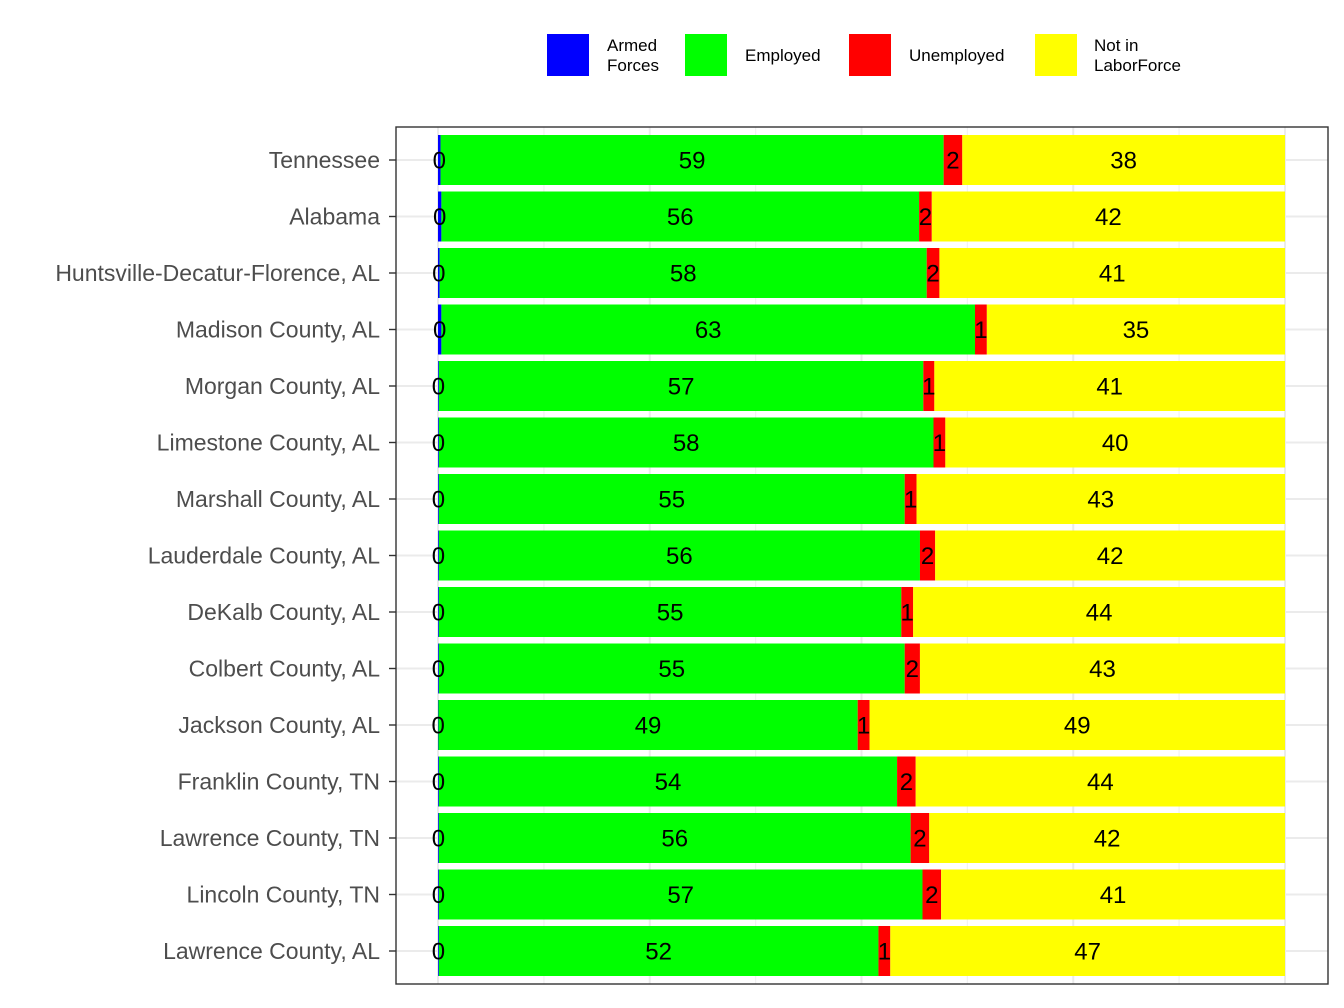  Describe the element at coordinates (632, 45) in the screenshot. I see `legend-label-armed-forces: Armed` at that location.